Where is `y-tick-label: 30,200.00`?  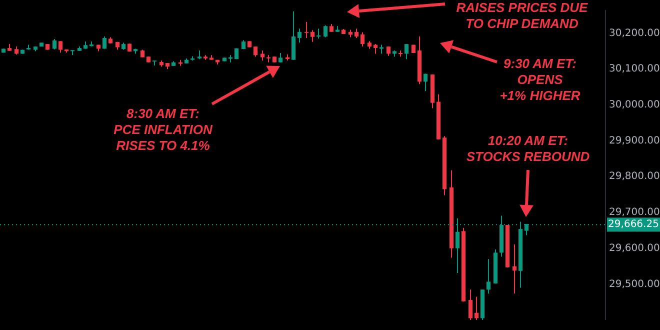 y-tick-label: 30,200.00 is located at coordinates (634, 33).